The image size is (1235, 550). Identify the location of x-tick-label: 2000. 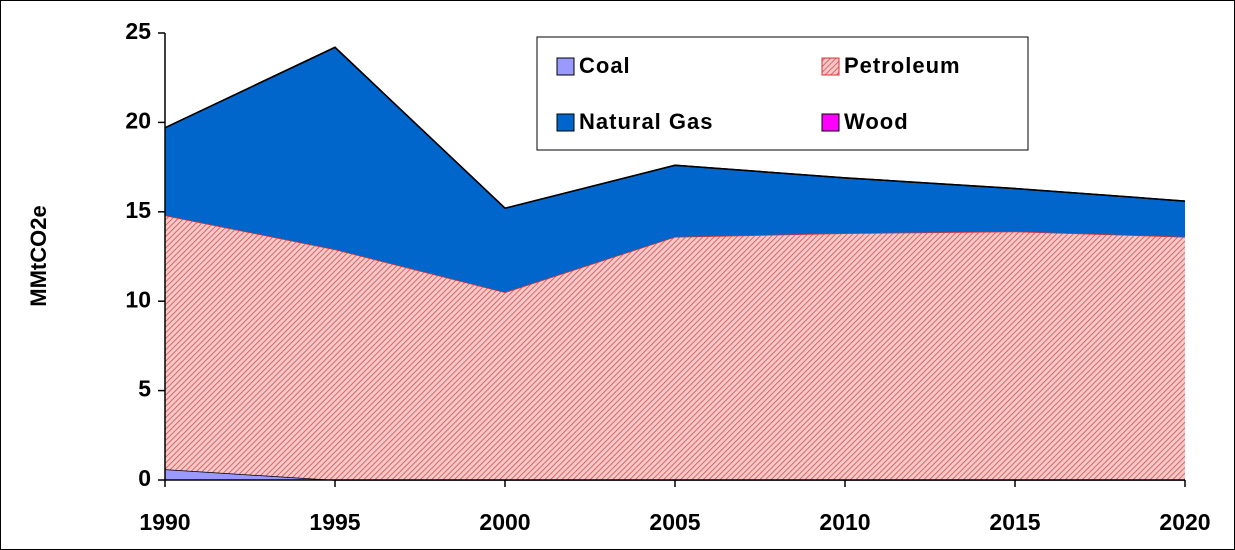
(504, 522).